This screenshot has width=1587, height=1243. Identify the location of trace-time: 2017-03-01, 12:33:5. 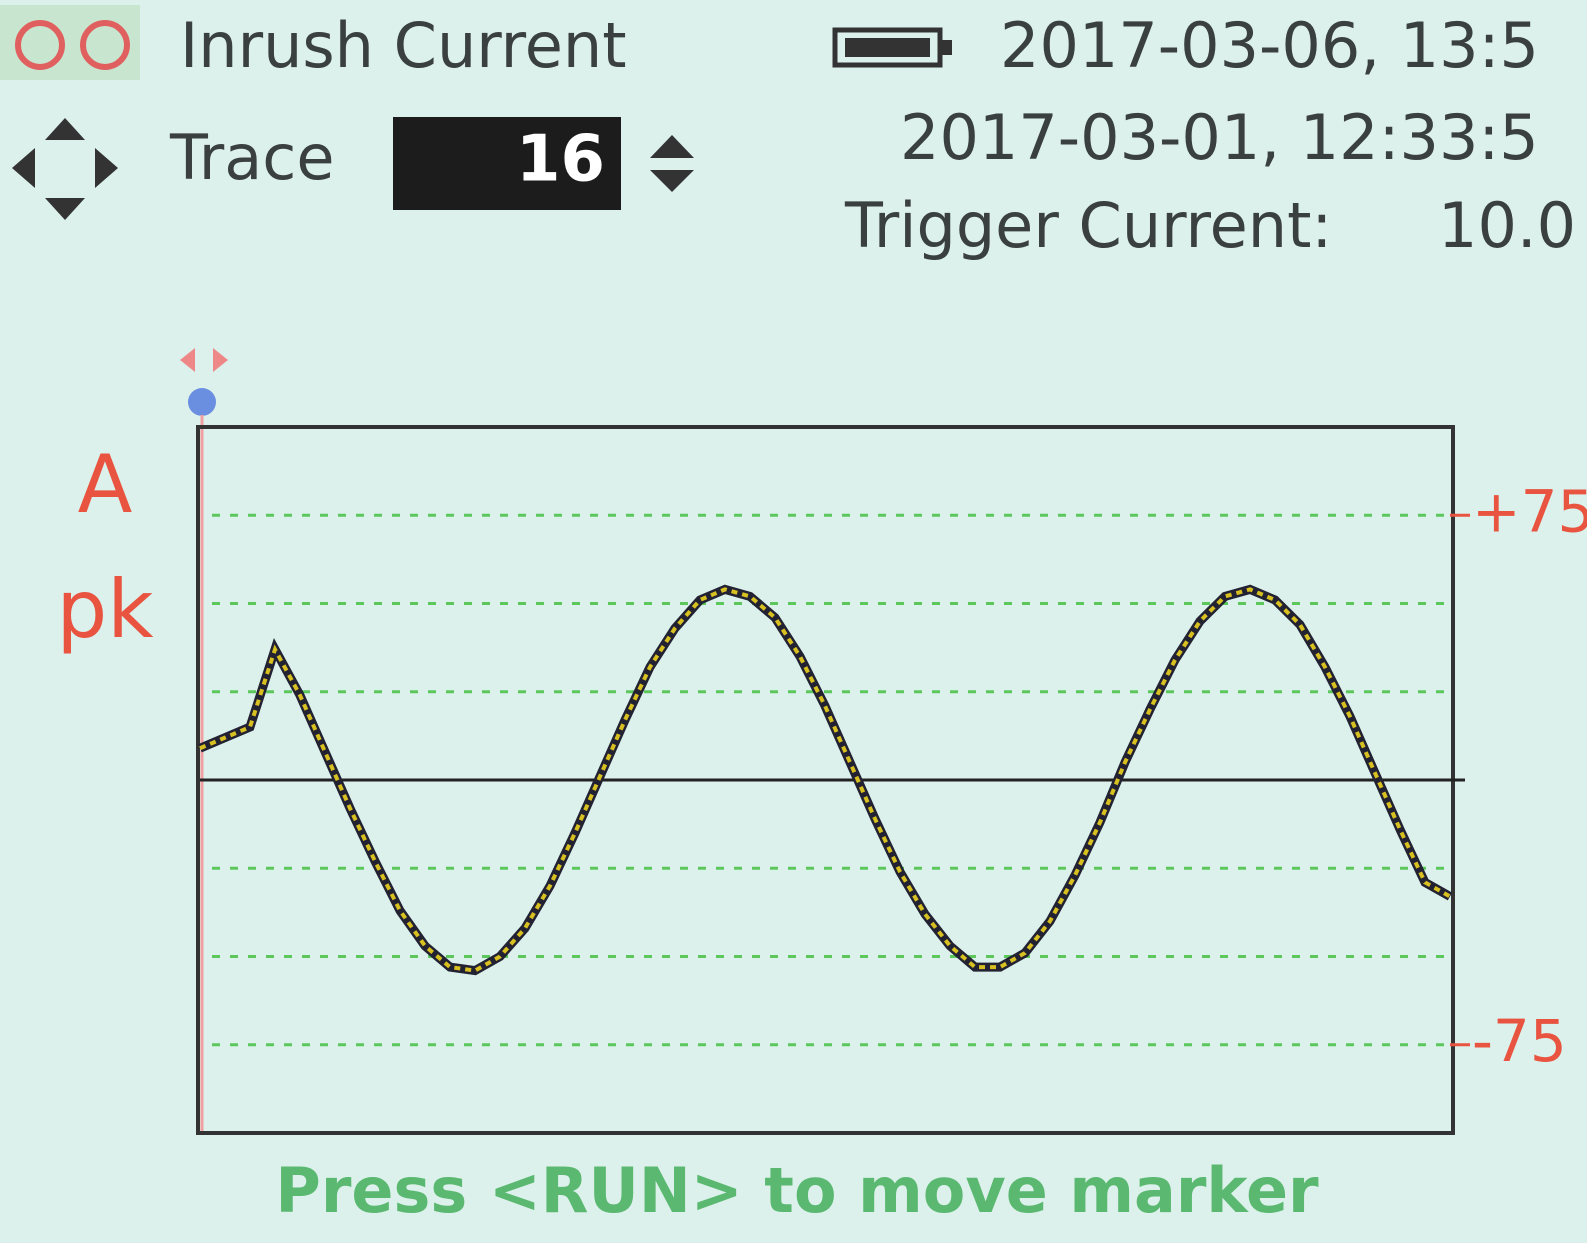
(1219, 137).